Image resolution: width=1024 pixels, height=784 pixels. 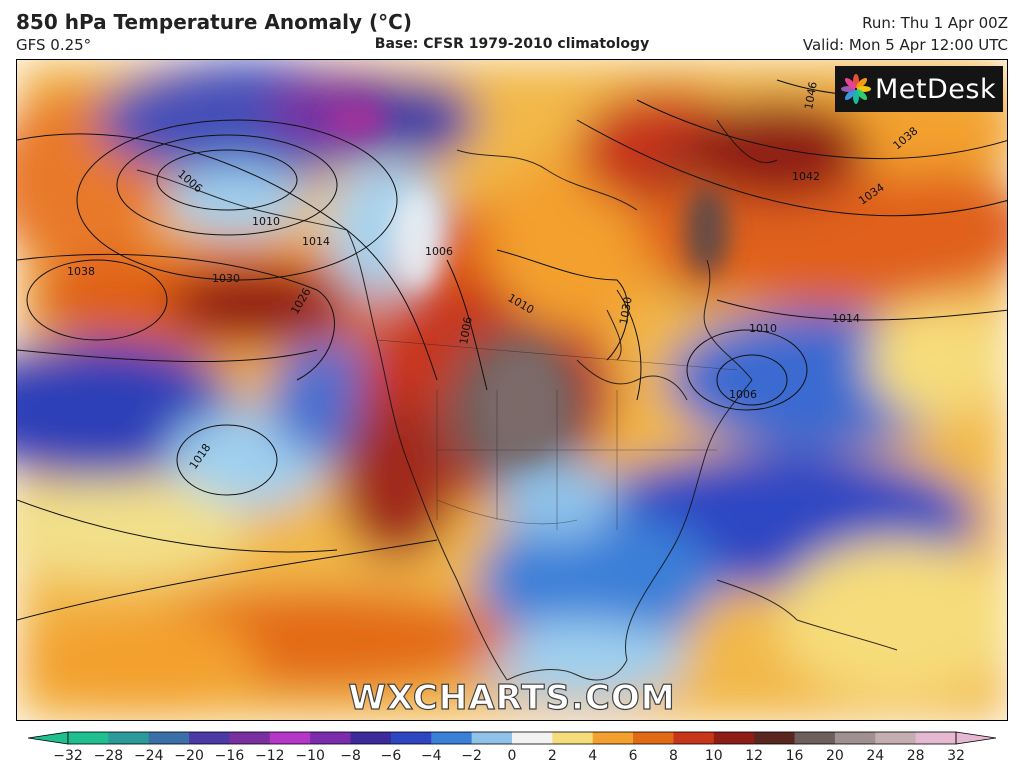 I want to click on colorbar-tick-label: 24, so click(x=875, y=756).